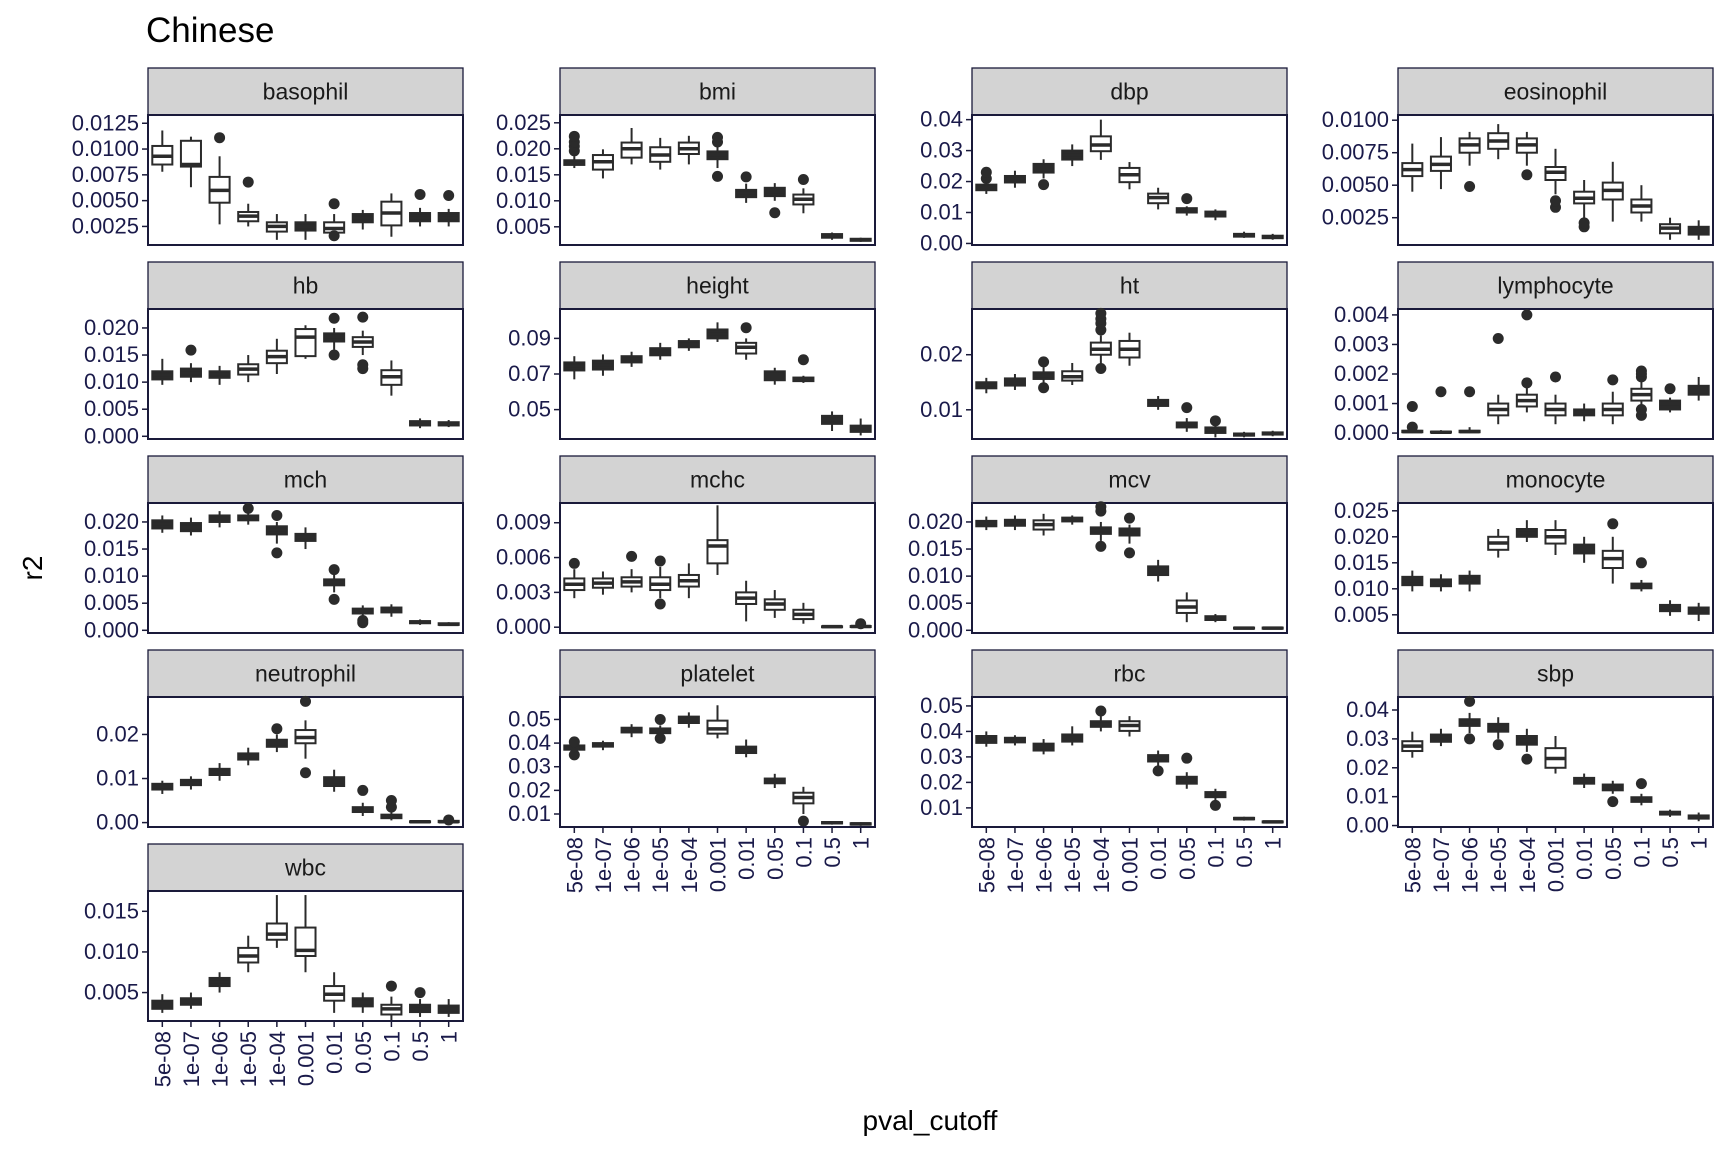  Describe the element at coordinates (1361, 403) in the screenshot. I see `y-tick-label: 0.001` at that location.